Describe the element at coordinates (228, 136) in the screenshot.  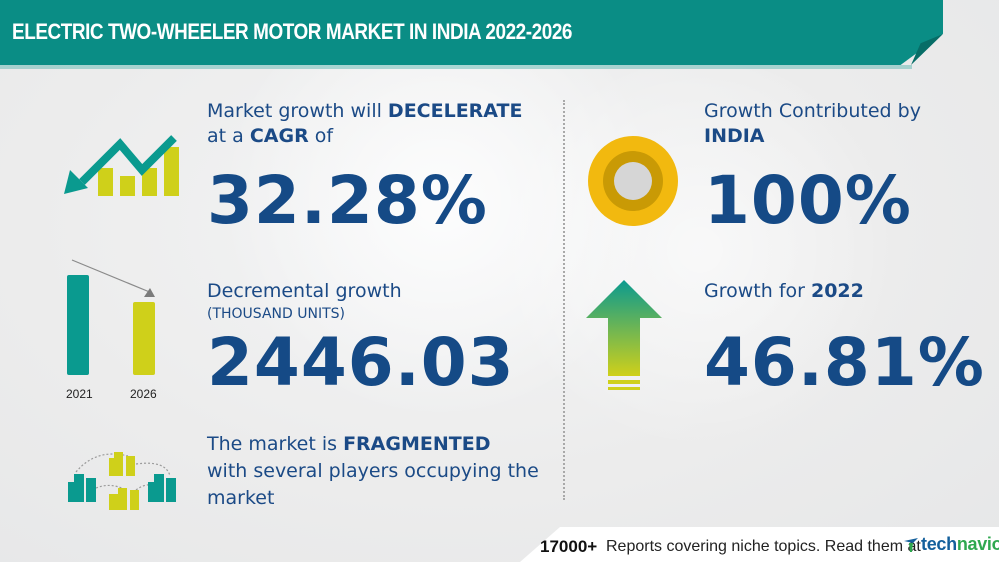
I see `cagr-label-text2: at a` at that location.